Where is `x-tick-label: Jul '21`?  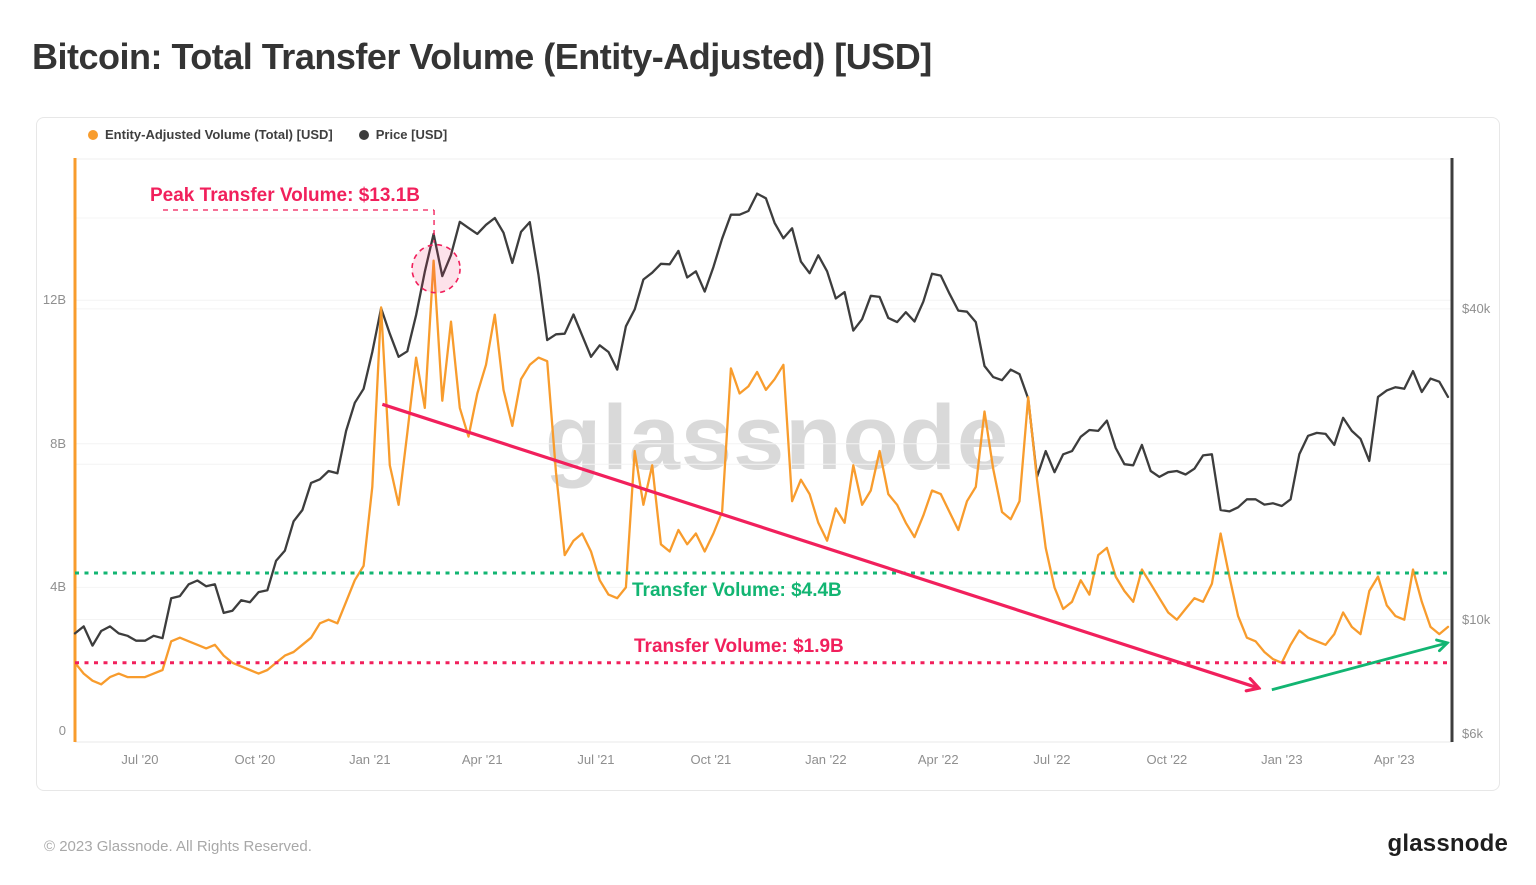
x-tick-label: Jul '21 is located at coordinates (596, 759).